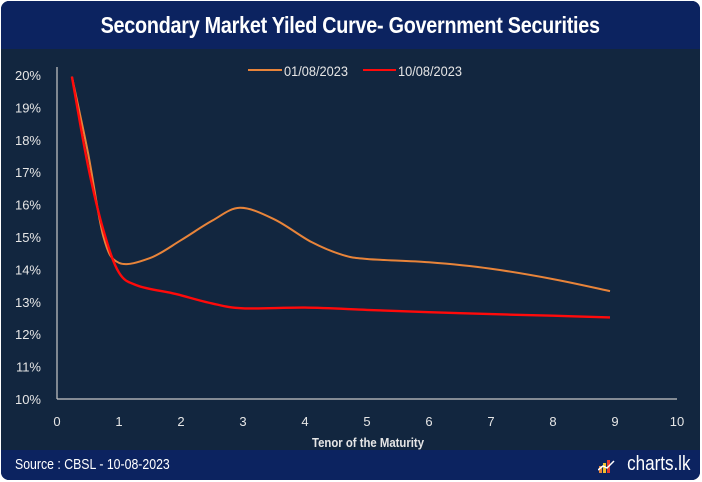 This screenshot has width=702, height=482. What do you see at coordinates (28, 334) in the screenshot?
I see `y-tick-label: 12%` at bounding box center [28, 334].